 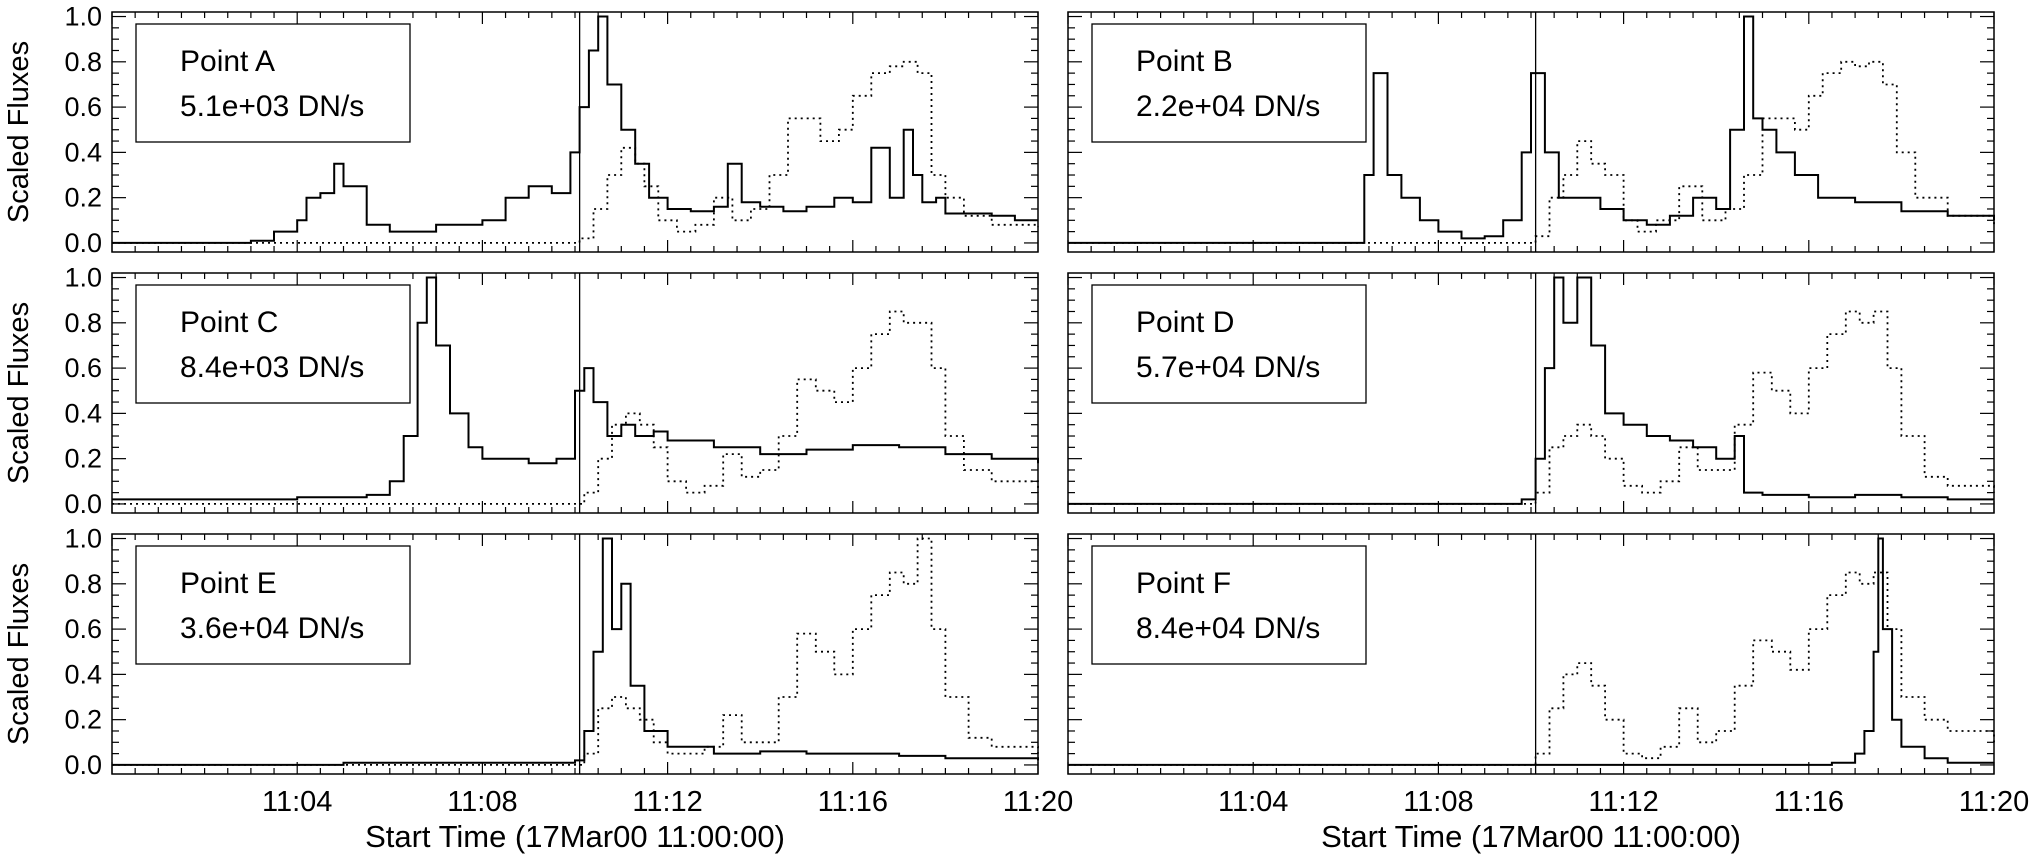 I want to click on legend-flux-value: 3.6e+04 DN/s, so click(x=272, y=628).